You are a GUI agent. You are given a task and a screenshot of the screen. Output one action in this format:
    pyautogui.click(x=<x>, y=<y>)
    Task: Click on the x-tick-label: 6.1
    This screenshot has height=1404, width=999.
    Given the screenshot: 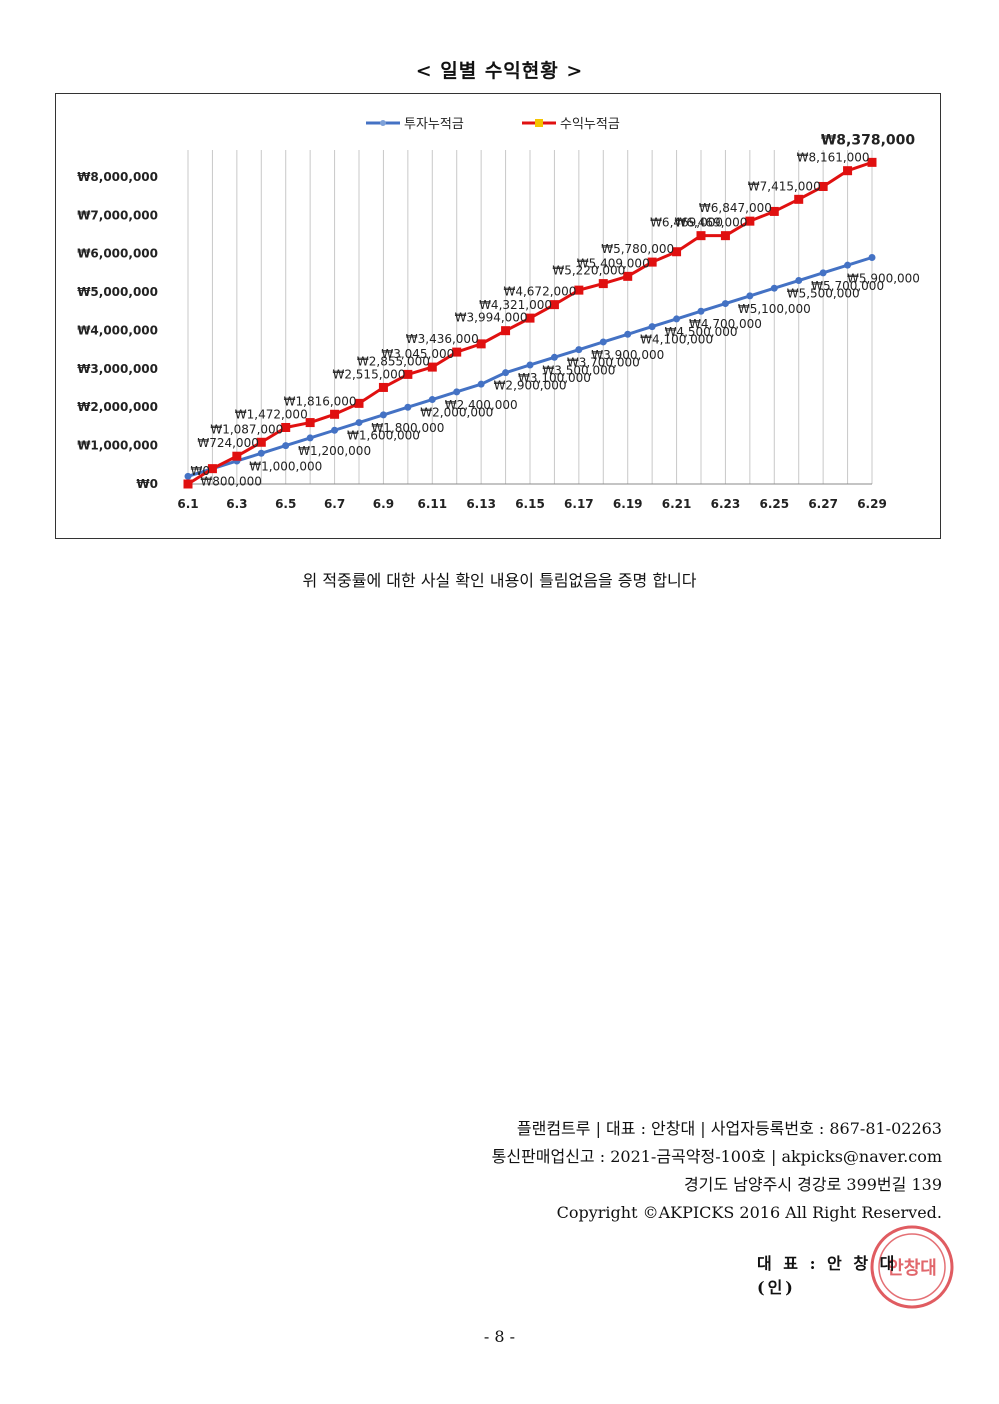 What is the action you would take?
    pyautogui.click(x=187, y=504)
    